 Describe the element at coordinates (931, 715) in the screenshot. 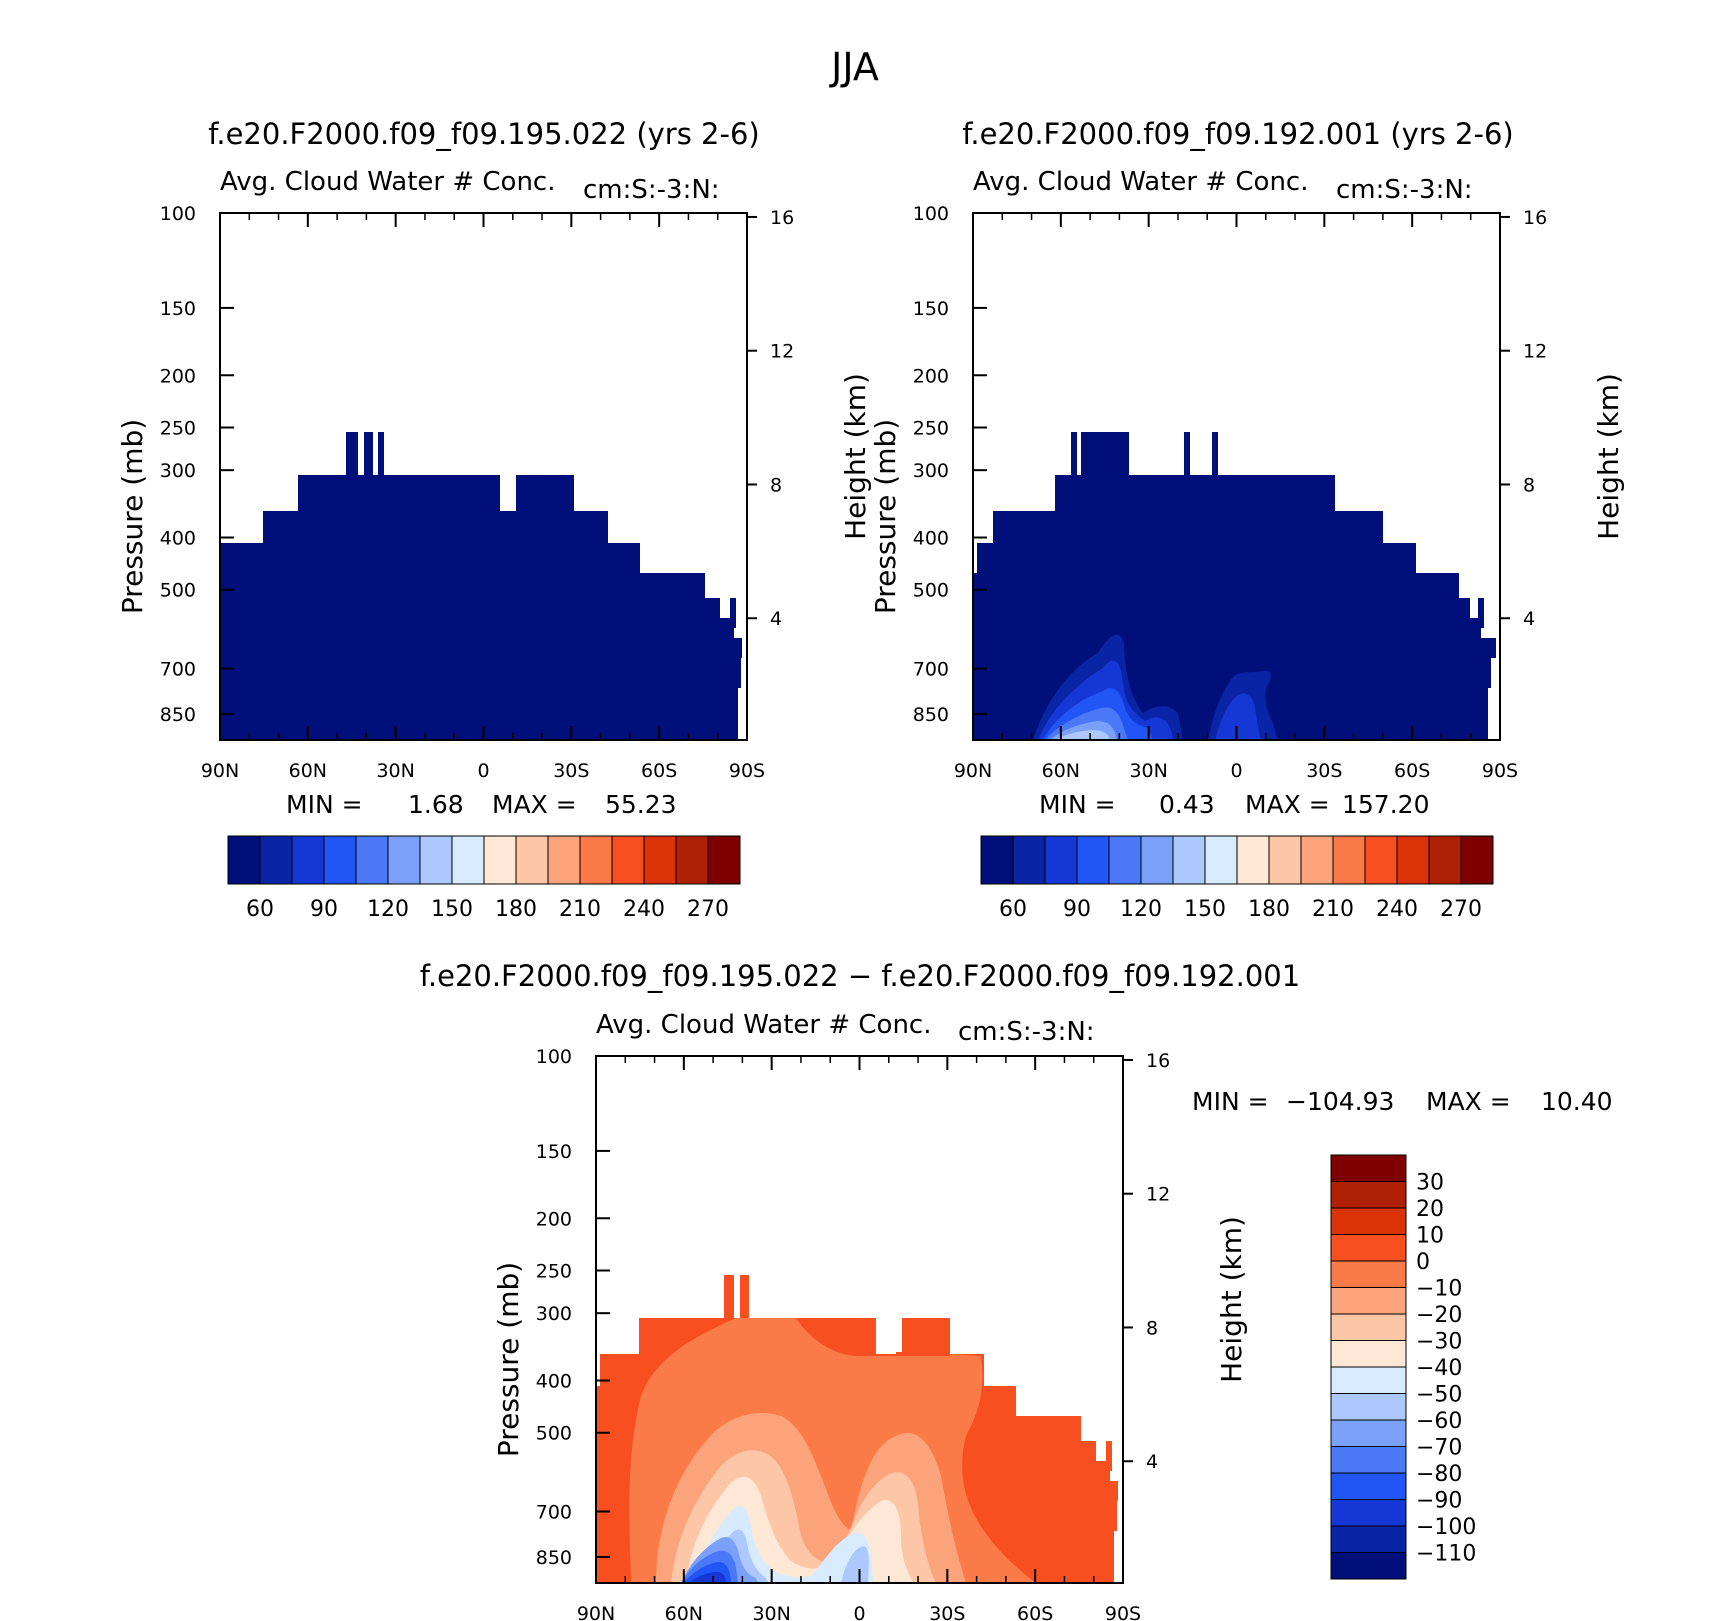

I see `y-tick-label: 850` at that location.